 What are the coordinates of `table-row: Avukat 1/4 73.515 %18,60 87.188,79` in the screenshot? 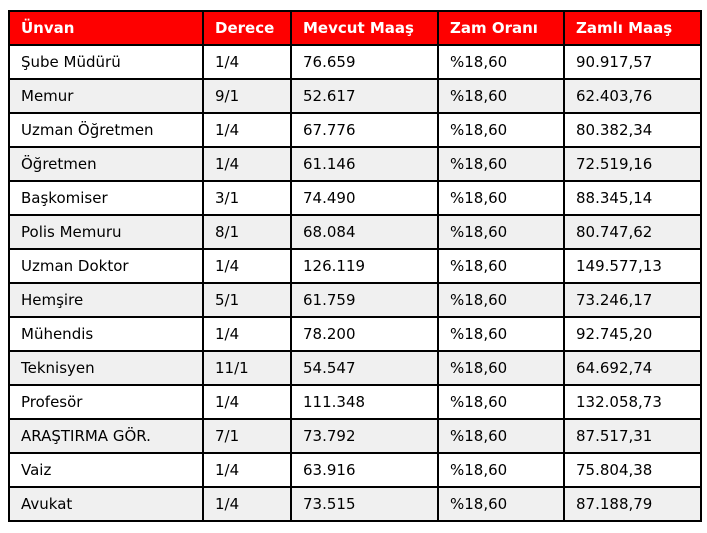 It's located at (355, 504).